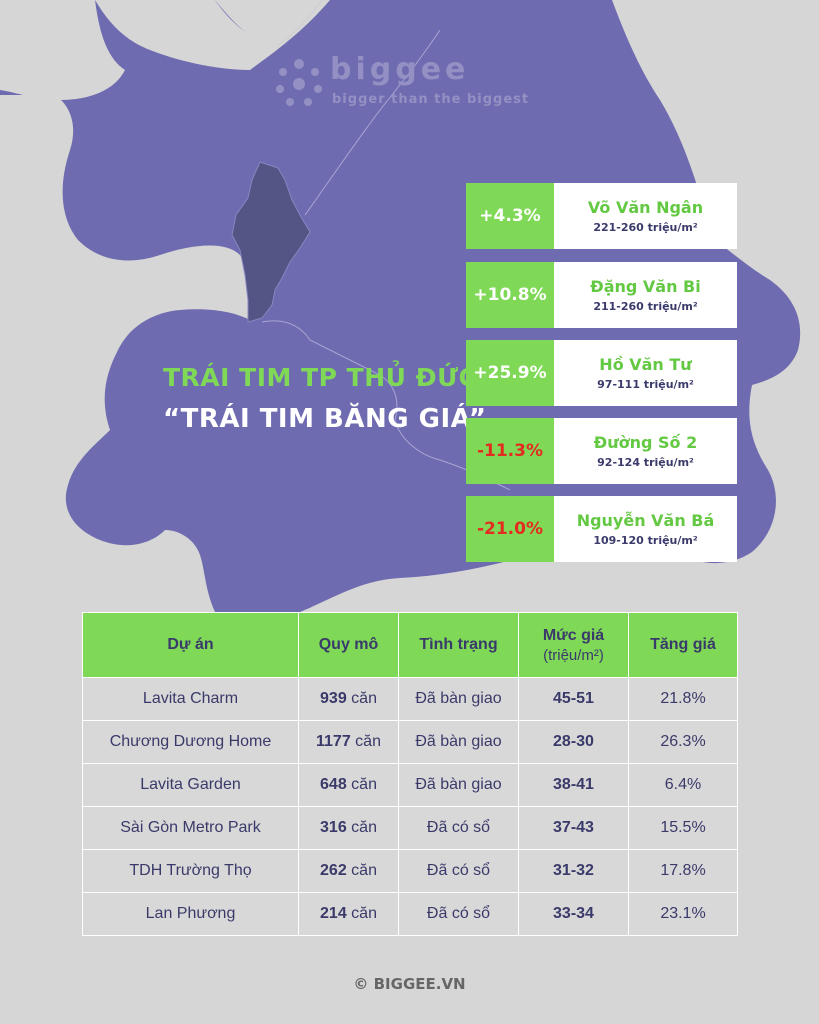  What do you see at coordinates (333, 827) in the screenshot?
I see `cell-units: 316` at bounding box center [333, 827].